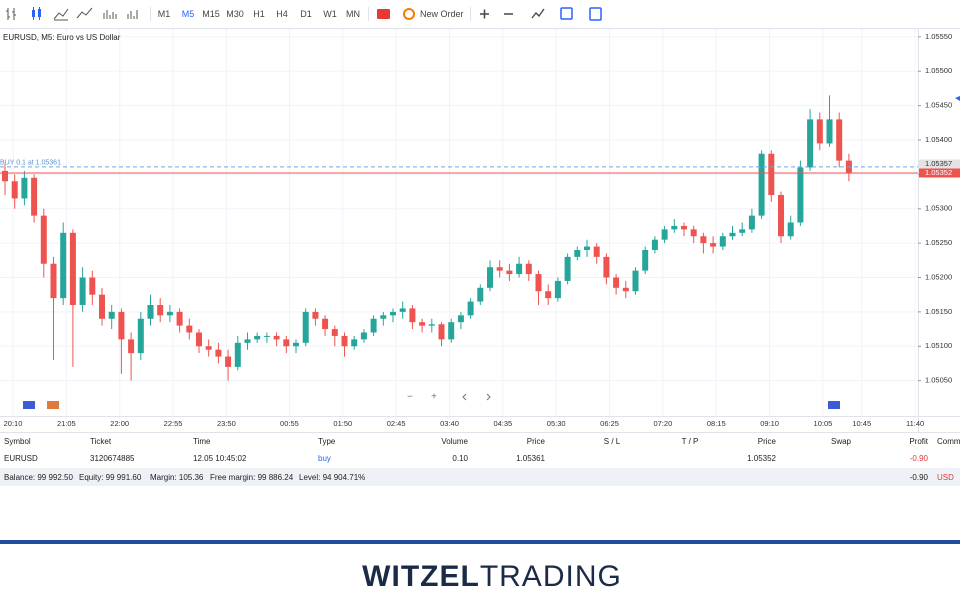  I want to click on line-icon, so click(84, 13).